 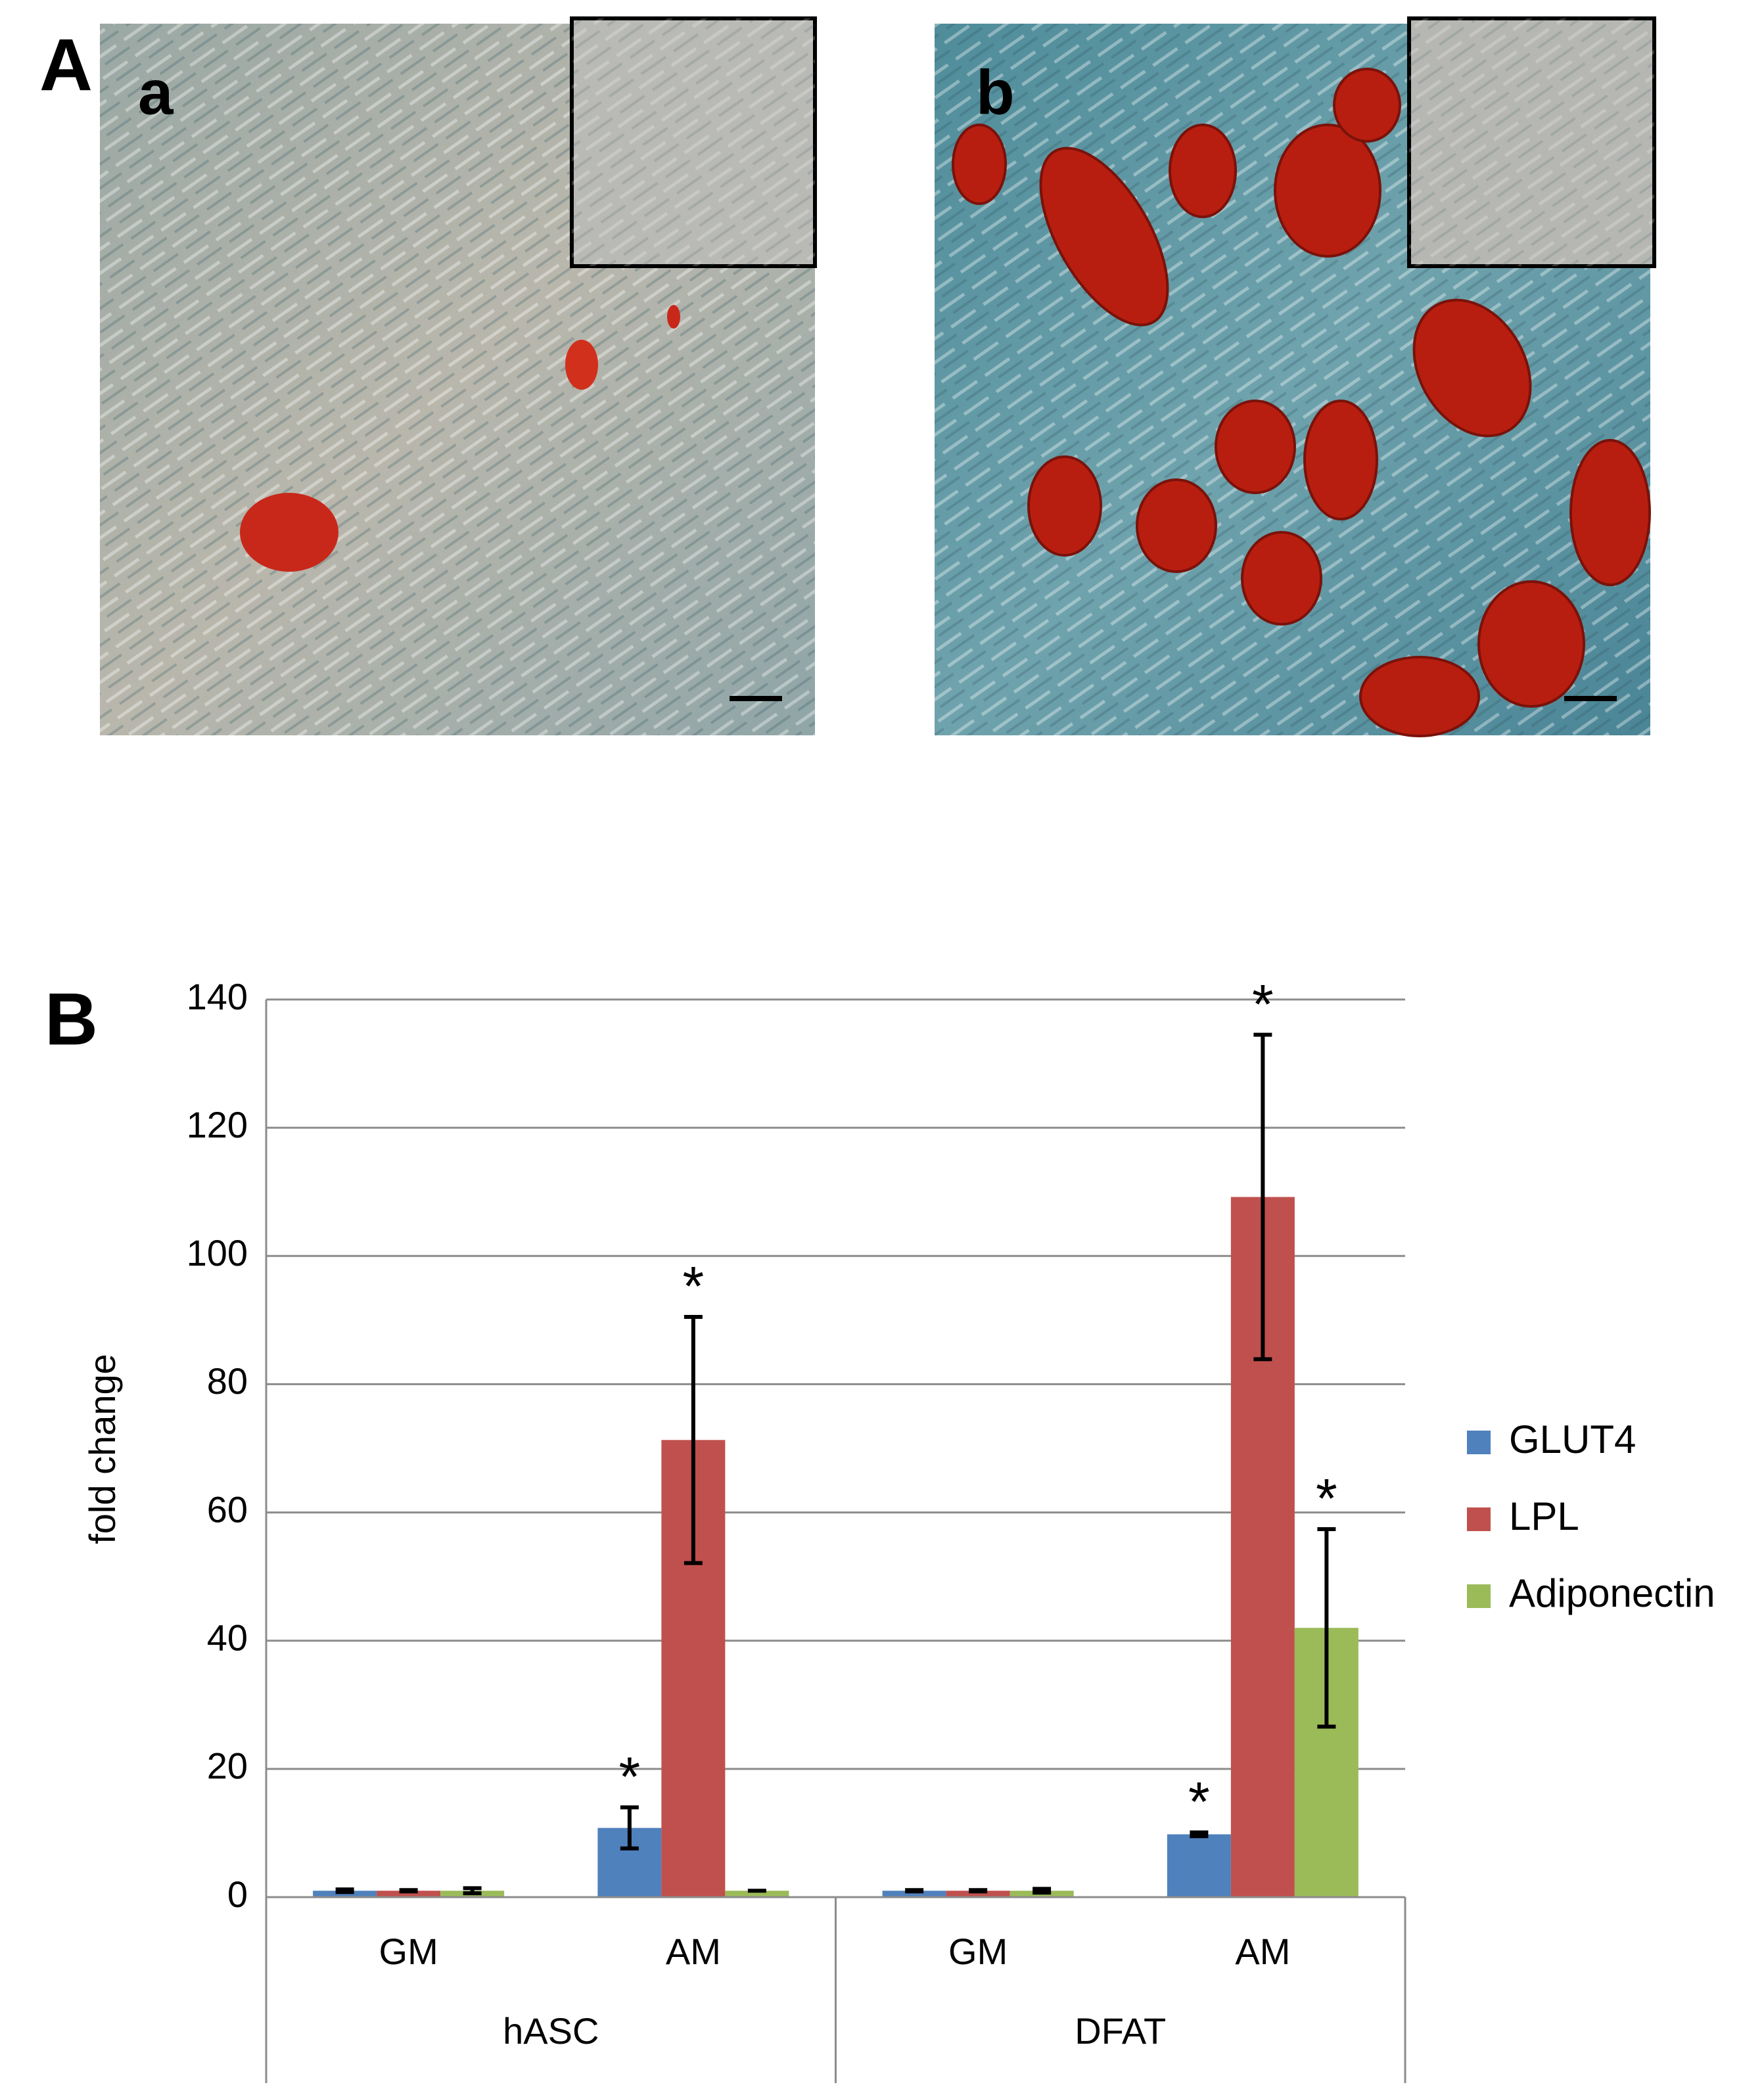 I want to click on group-label: hASC, so click(x=551, y=2031).